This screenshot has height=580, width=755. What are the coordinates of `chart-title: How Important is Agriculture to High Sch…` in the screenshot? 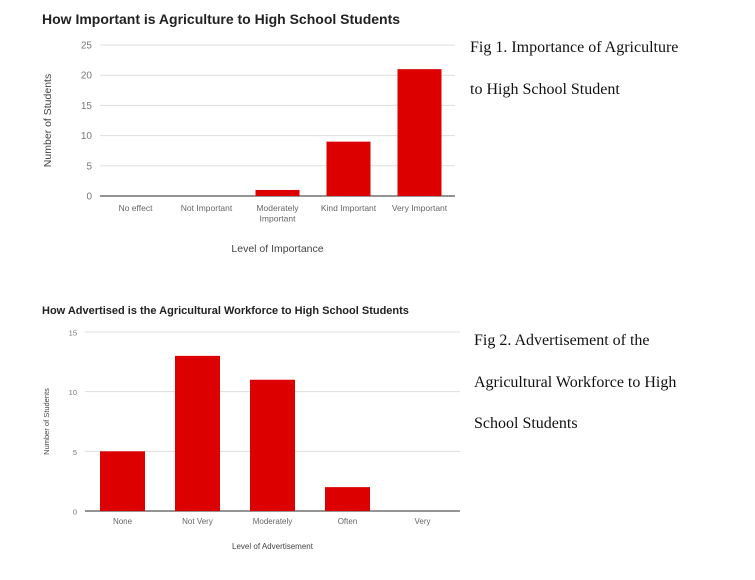 It's located at (221, 19).